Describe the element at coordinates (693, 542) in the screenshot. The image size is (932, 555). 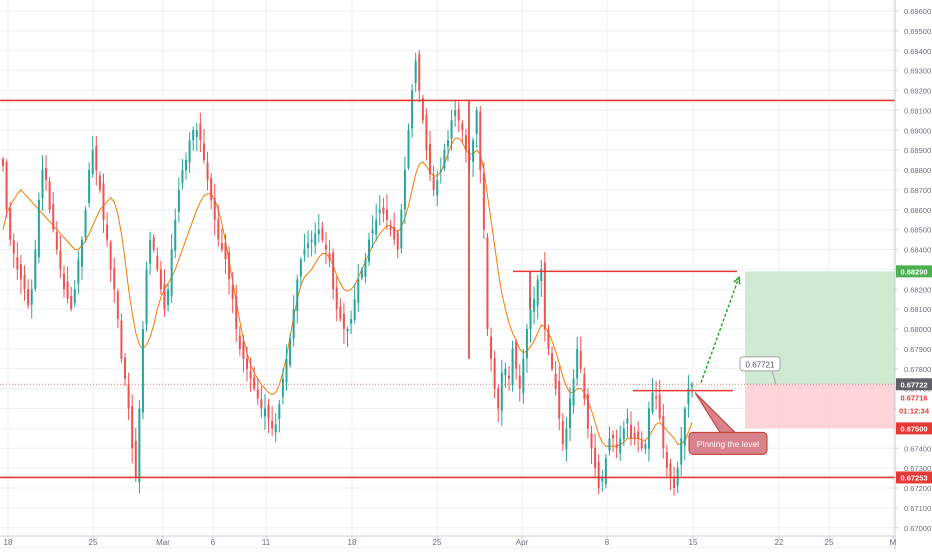
I see `x-tick-label: 15` at that location.